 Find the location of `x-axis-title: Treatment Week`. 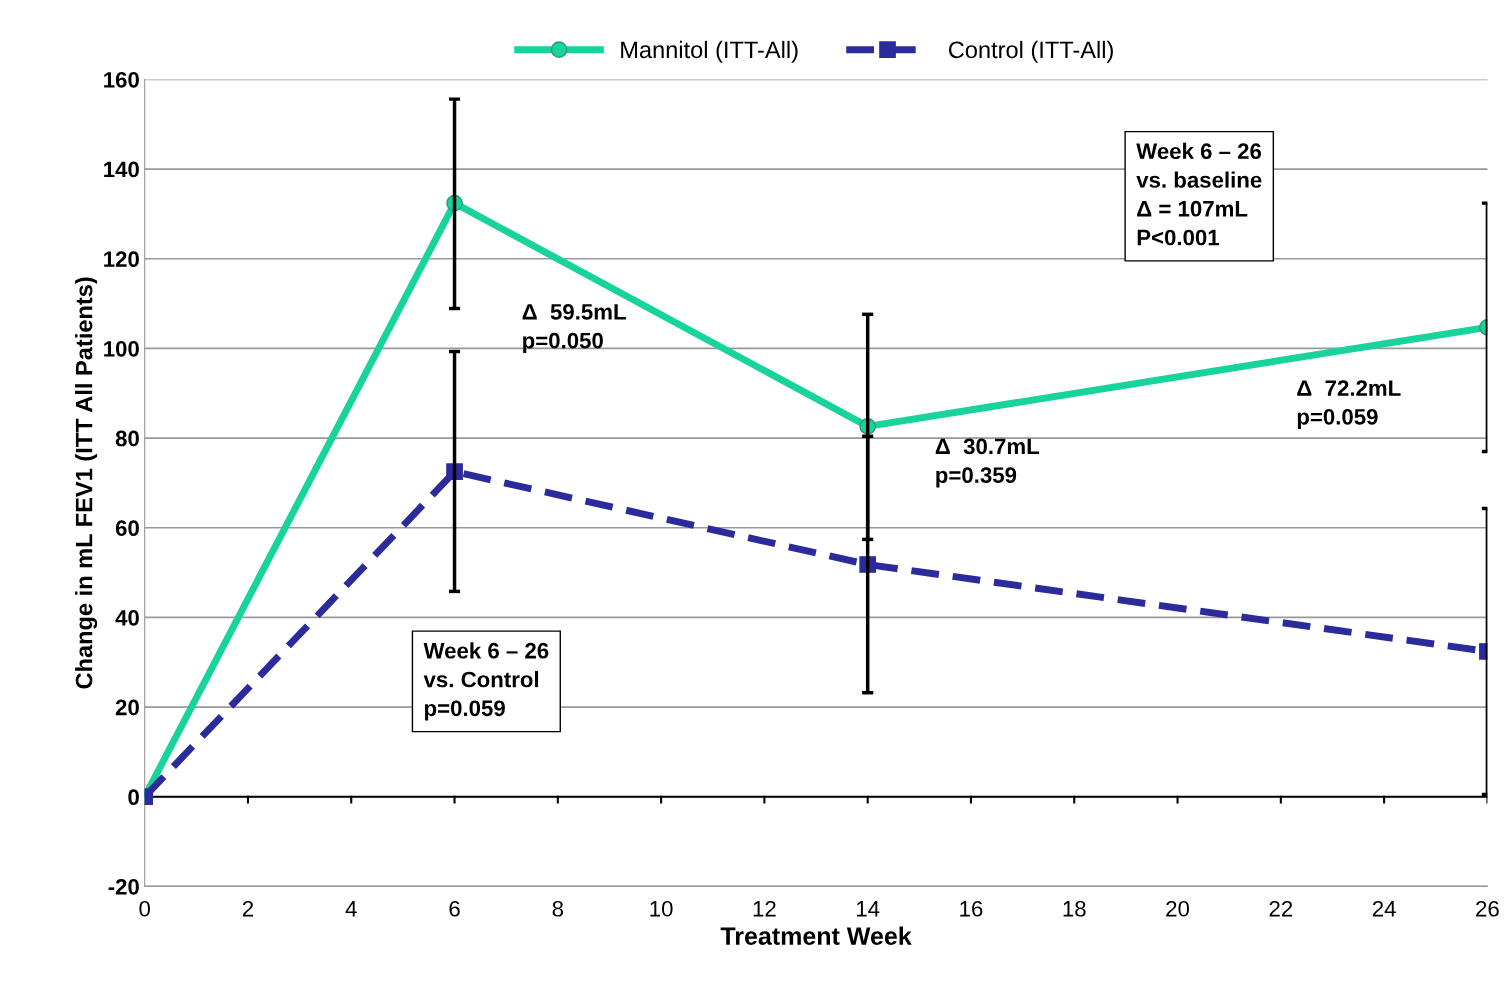

x-axis-title: Treatment Week is located at coordinates (816, 935).